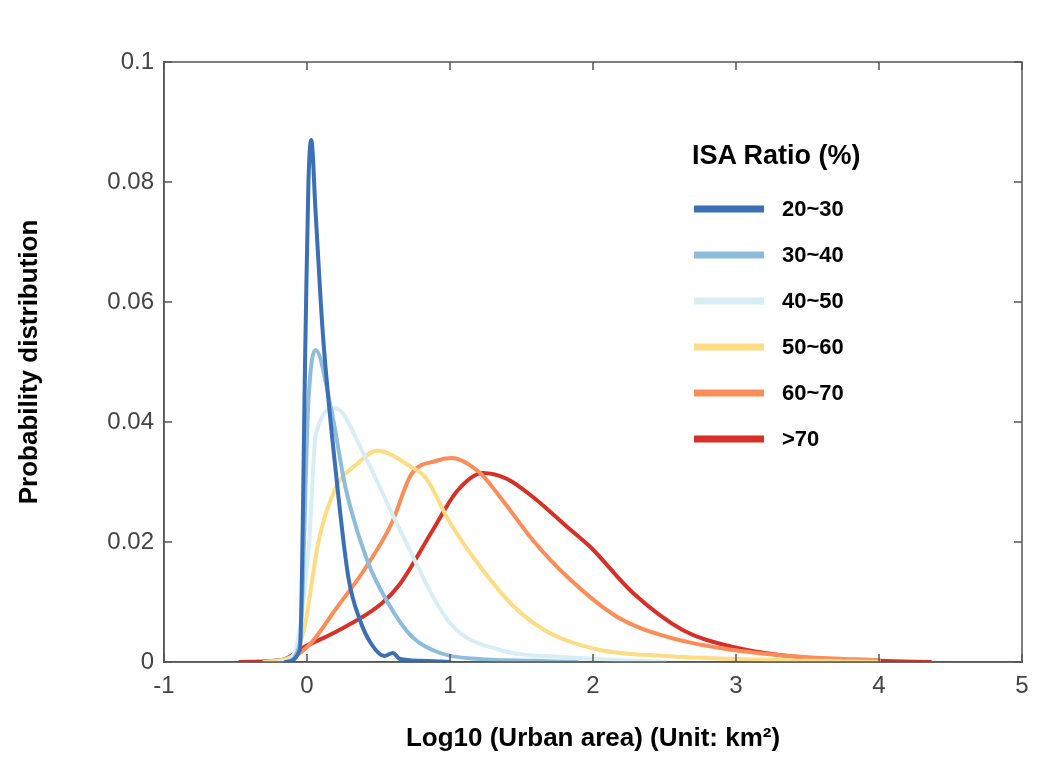 This screenshot has height=768, width=1053. Describe the element at coordinates (164, 685) in the screenshot. I see `x-tick-label: -1` at that location.